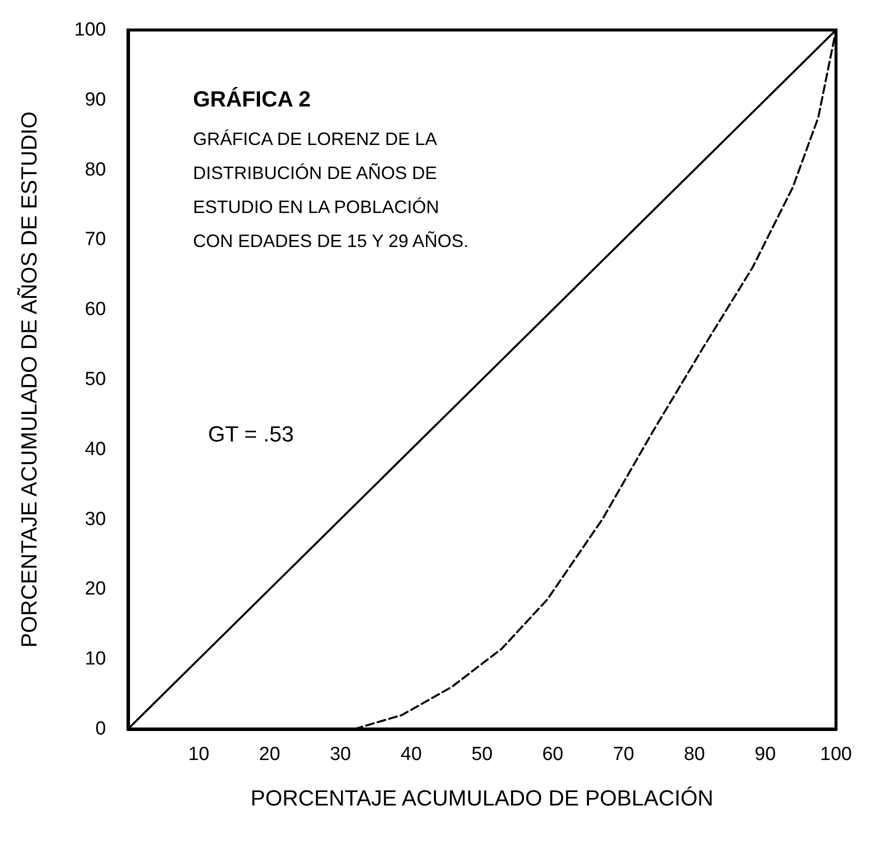 This screenshot has height=842, width=874. I want to click on y-tick-label: 10, so click(95, 659).